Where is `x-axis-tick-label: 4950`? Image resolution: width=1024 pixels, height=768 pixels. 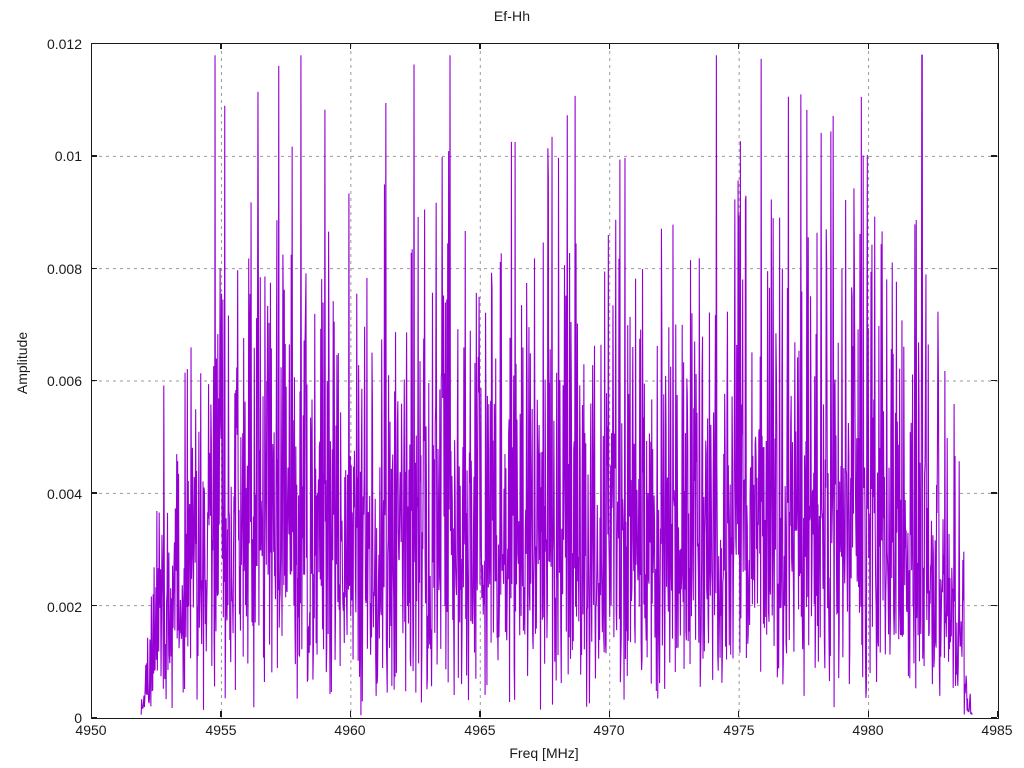
x-axis-tick-label: 4950 is located at coordinates (91, 730).